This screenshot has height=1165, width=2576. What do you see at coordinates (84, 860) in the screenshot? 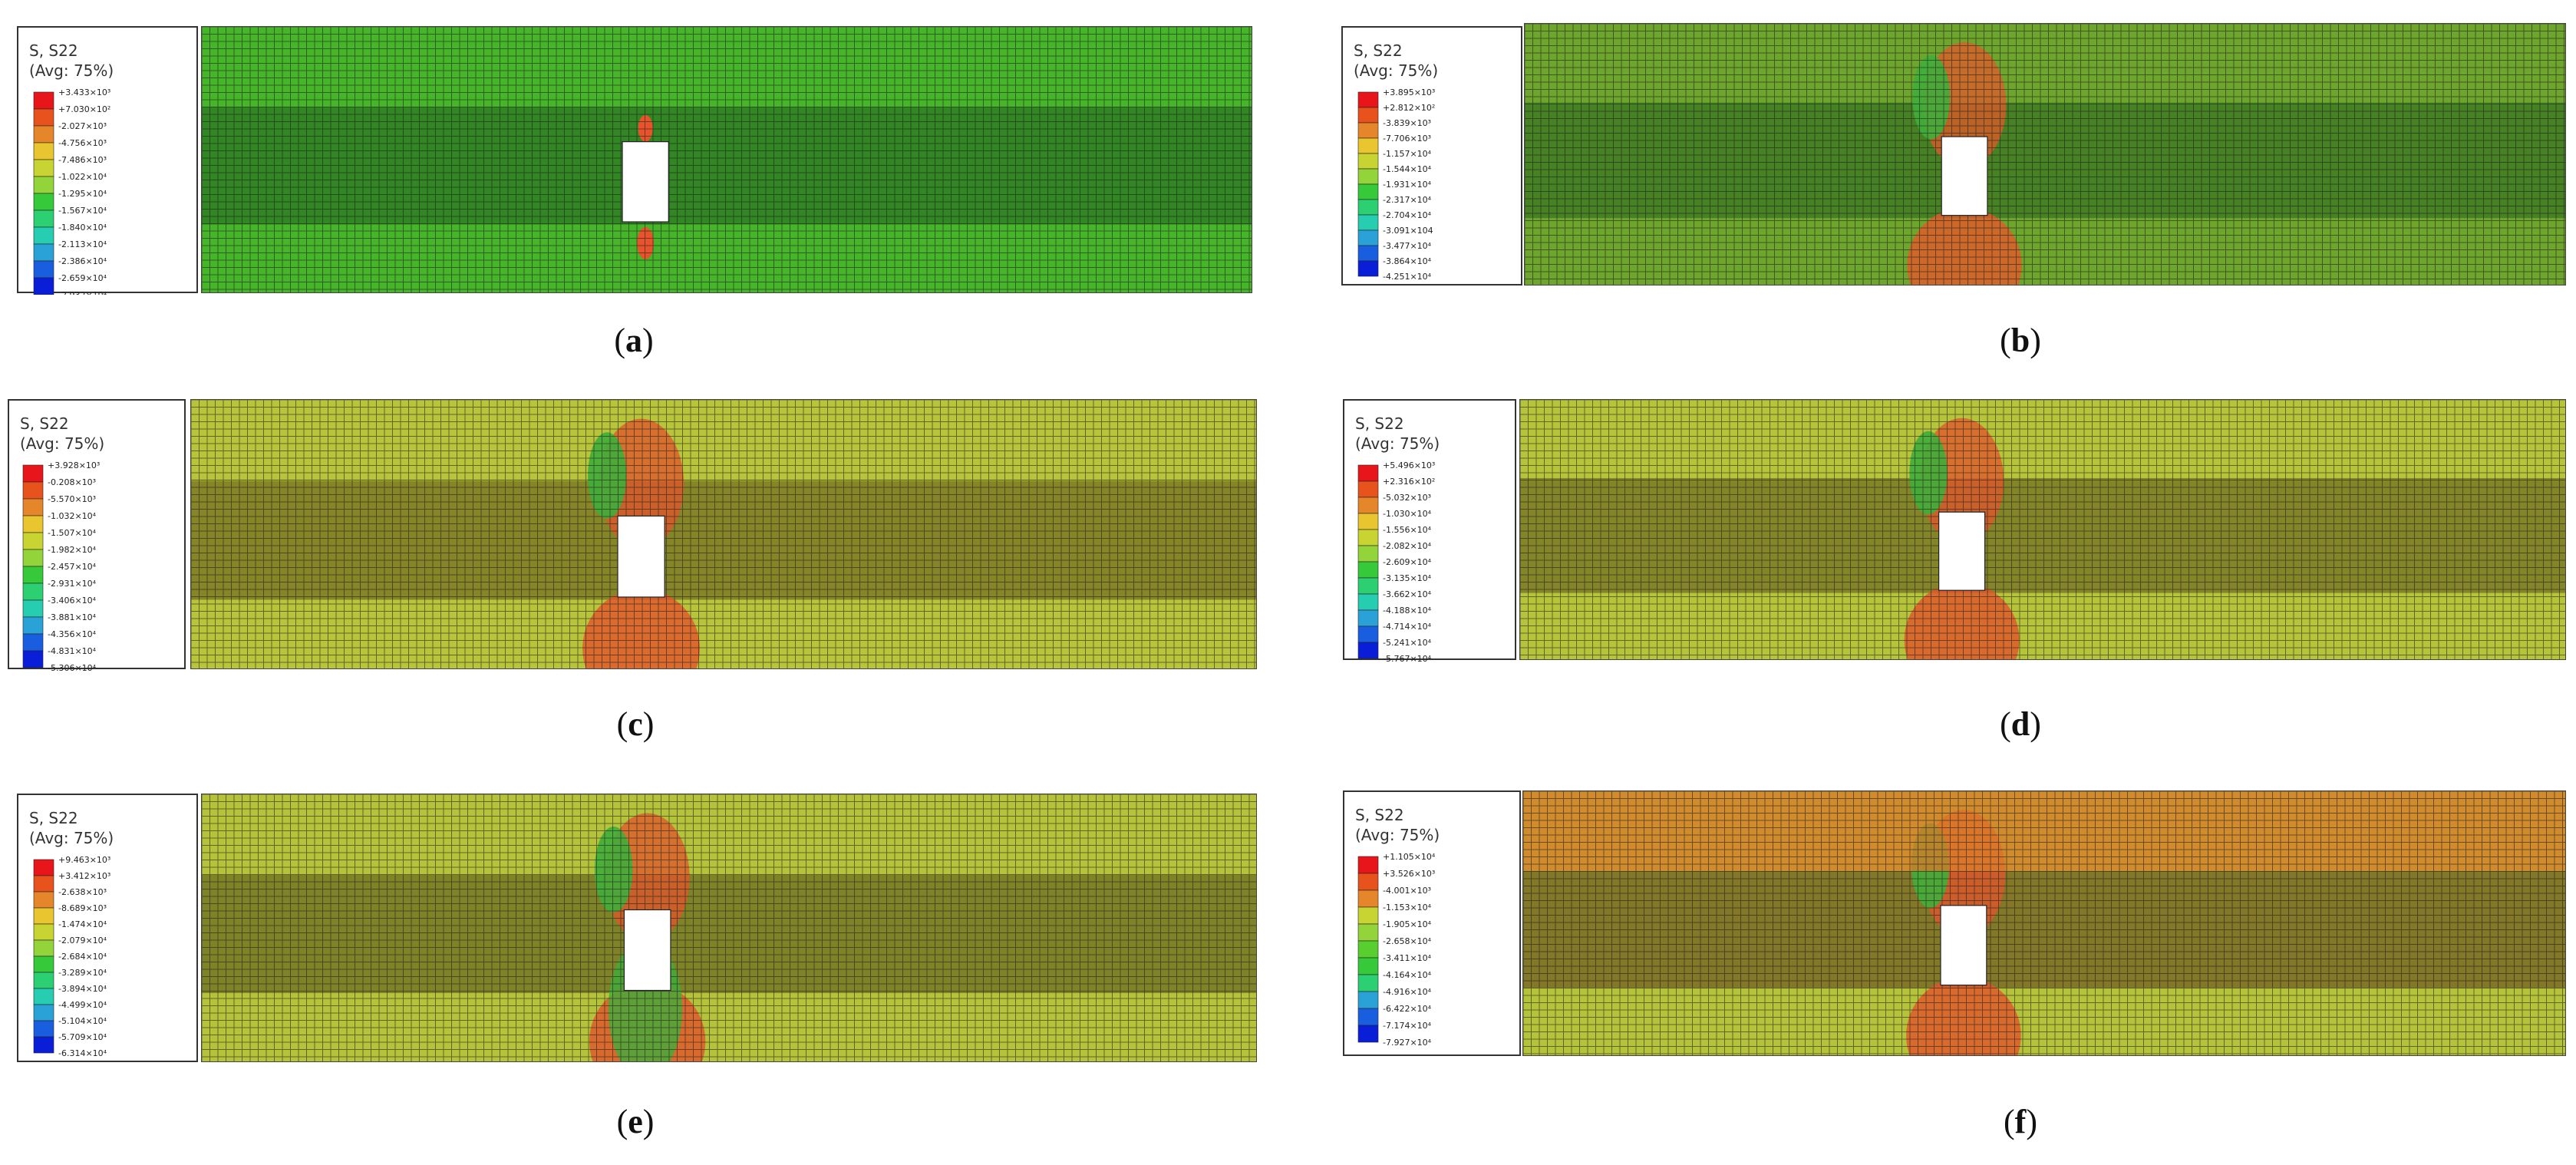
I see `legend-value: +9.463×10³` at bounding box center [84, 860].